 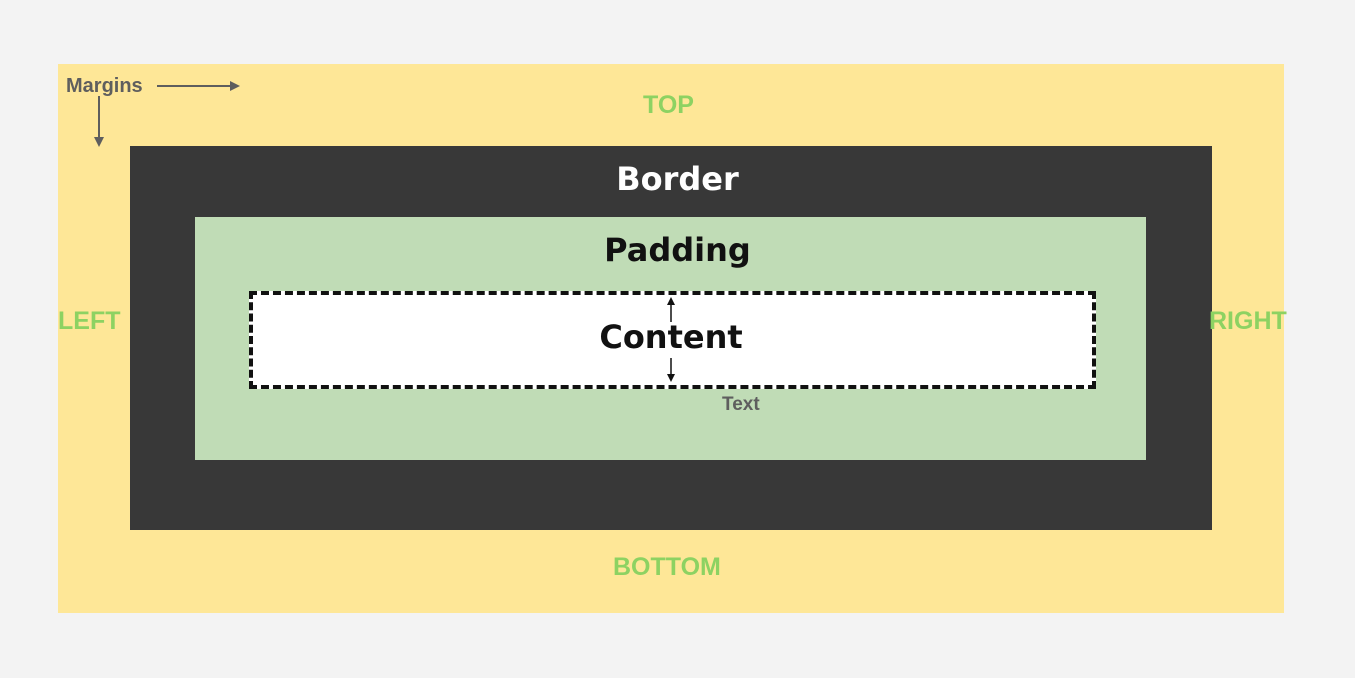 What do you see at coordinates (667, 567) in the screenshot?
I see `margin-bottom-label: BOTTOM` at bounding box center [667, 567].